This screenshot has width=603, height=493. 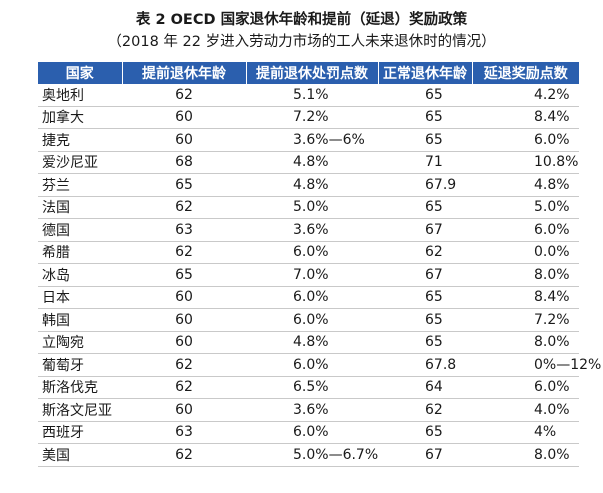 I want to click on penalty-cell: 7.0%, so click(x=312, y=275).